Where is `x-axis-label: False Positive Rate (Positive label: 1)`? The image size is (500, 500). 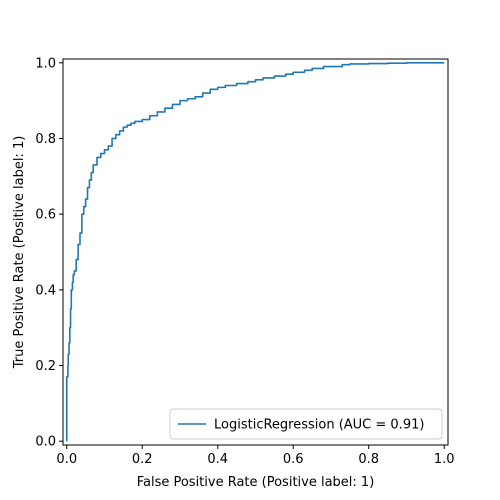
x-axis-label: False Positive Rate (Positive label: 1) is located at coordinates (256, 482).